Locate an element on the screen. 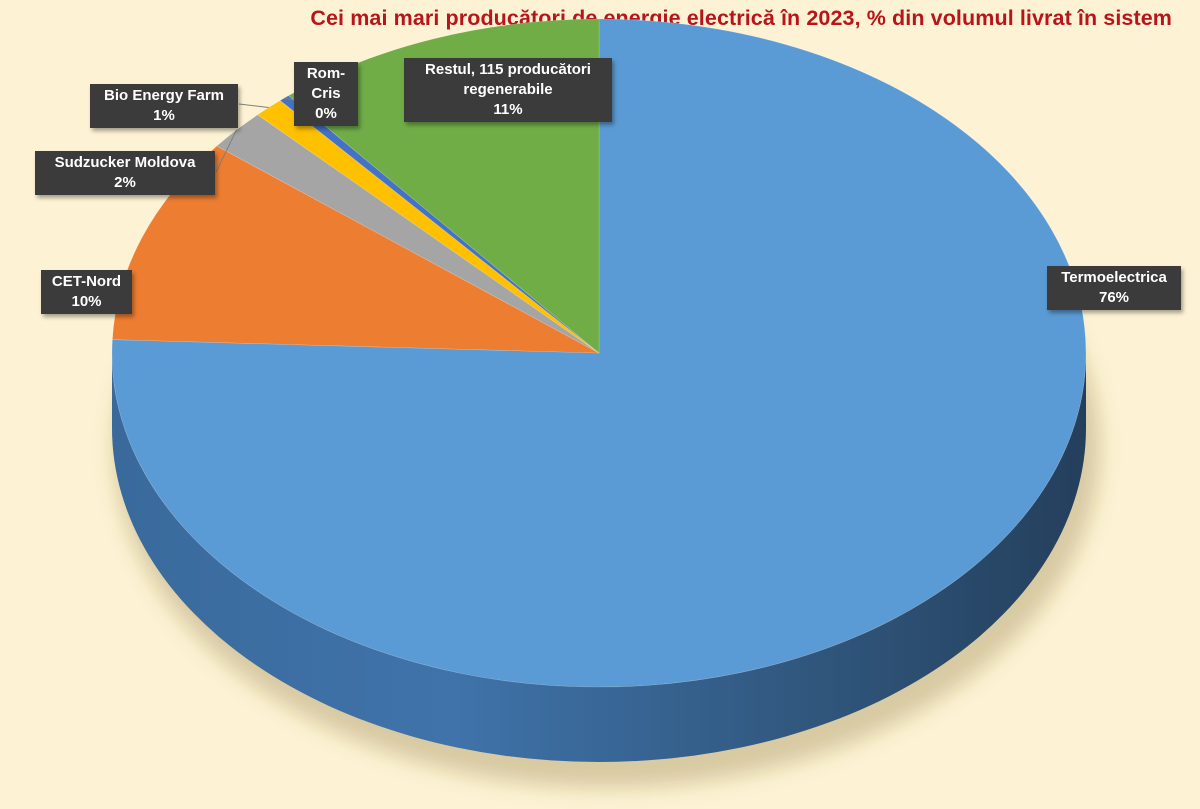 The image size is (1200, 809). data-label-restul-115-produc-tori-regenerabile: Restul, 115 producători regenerabile 11% is located at coordinates (508, 90).